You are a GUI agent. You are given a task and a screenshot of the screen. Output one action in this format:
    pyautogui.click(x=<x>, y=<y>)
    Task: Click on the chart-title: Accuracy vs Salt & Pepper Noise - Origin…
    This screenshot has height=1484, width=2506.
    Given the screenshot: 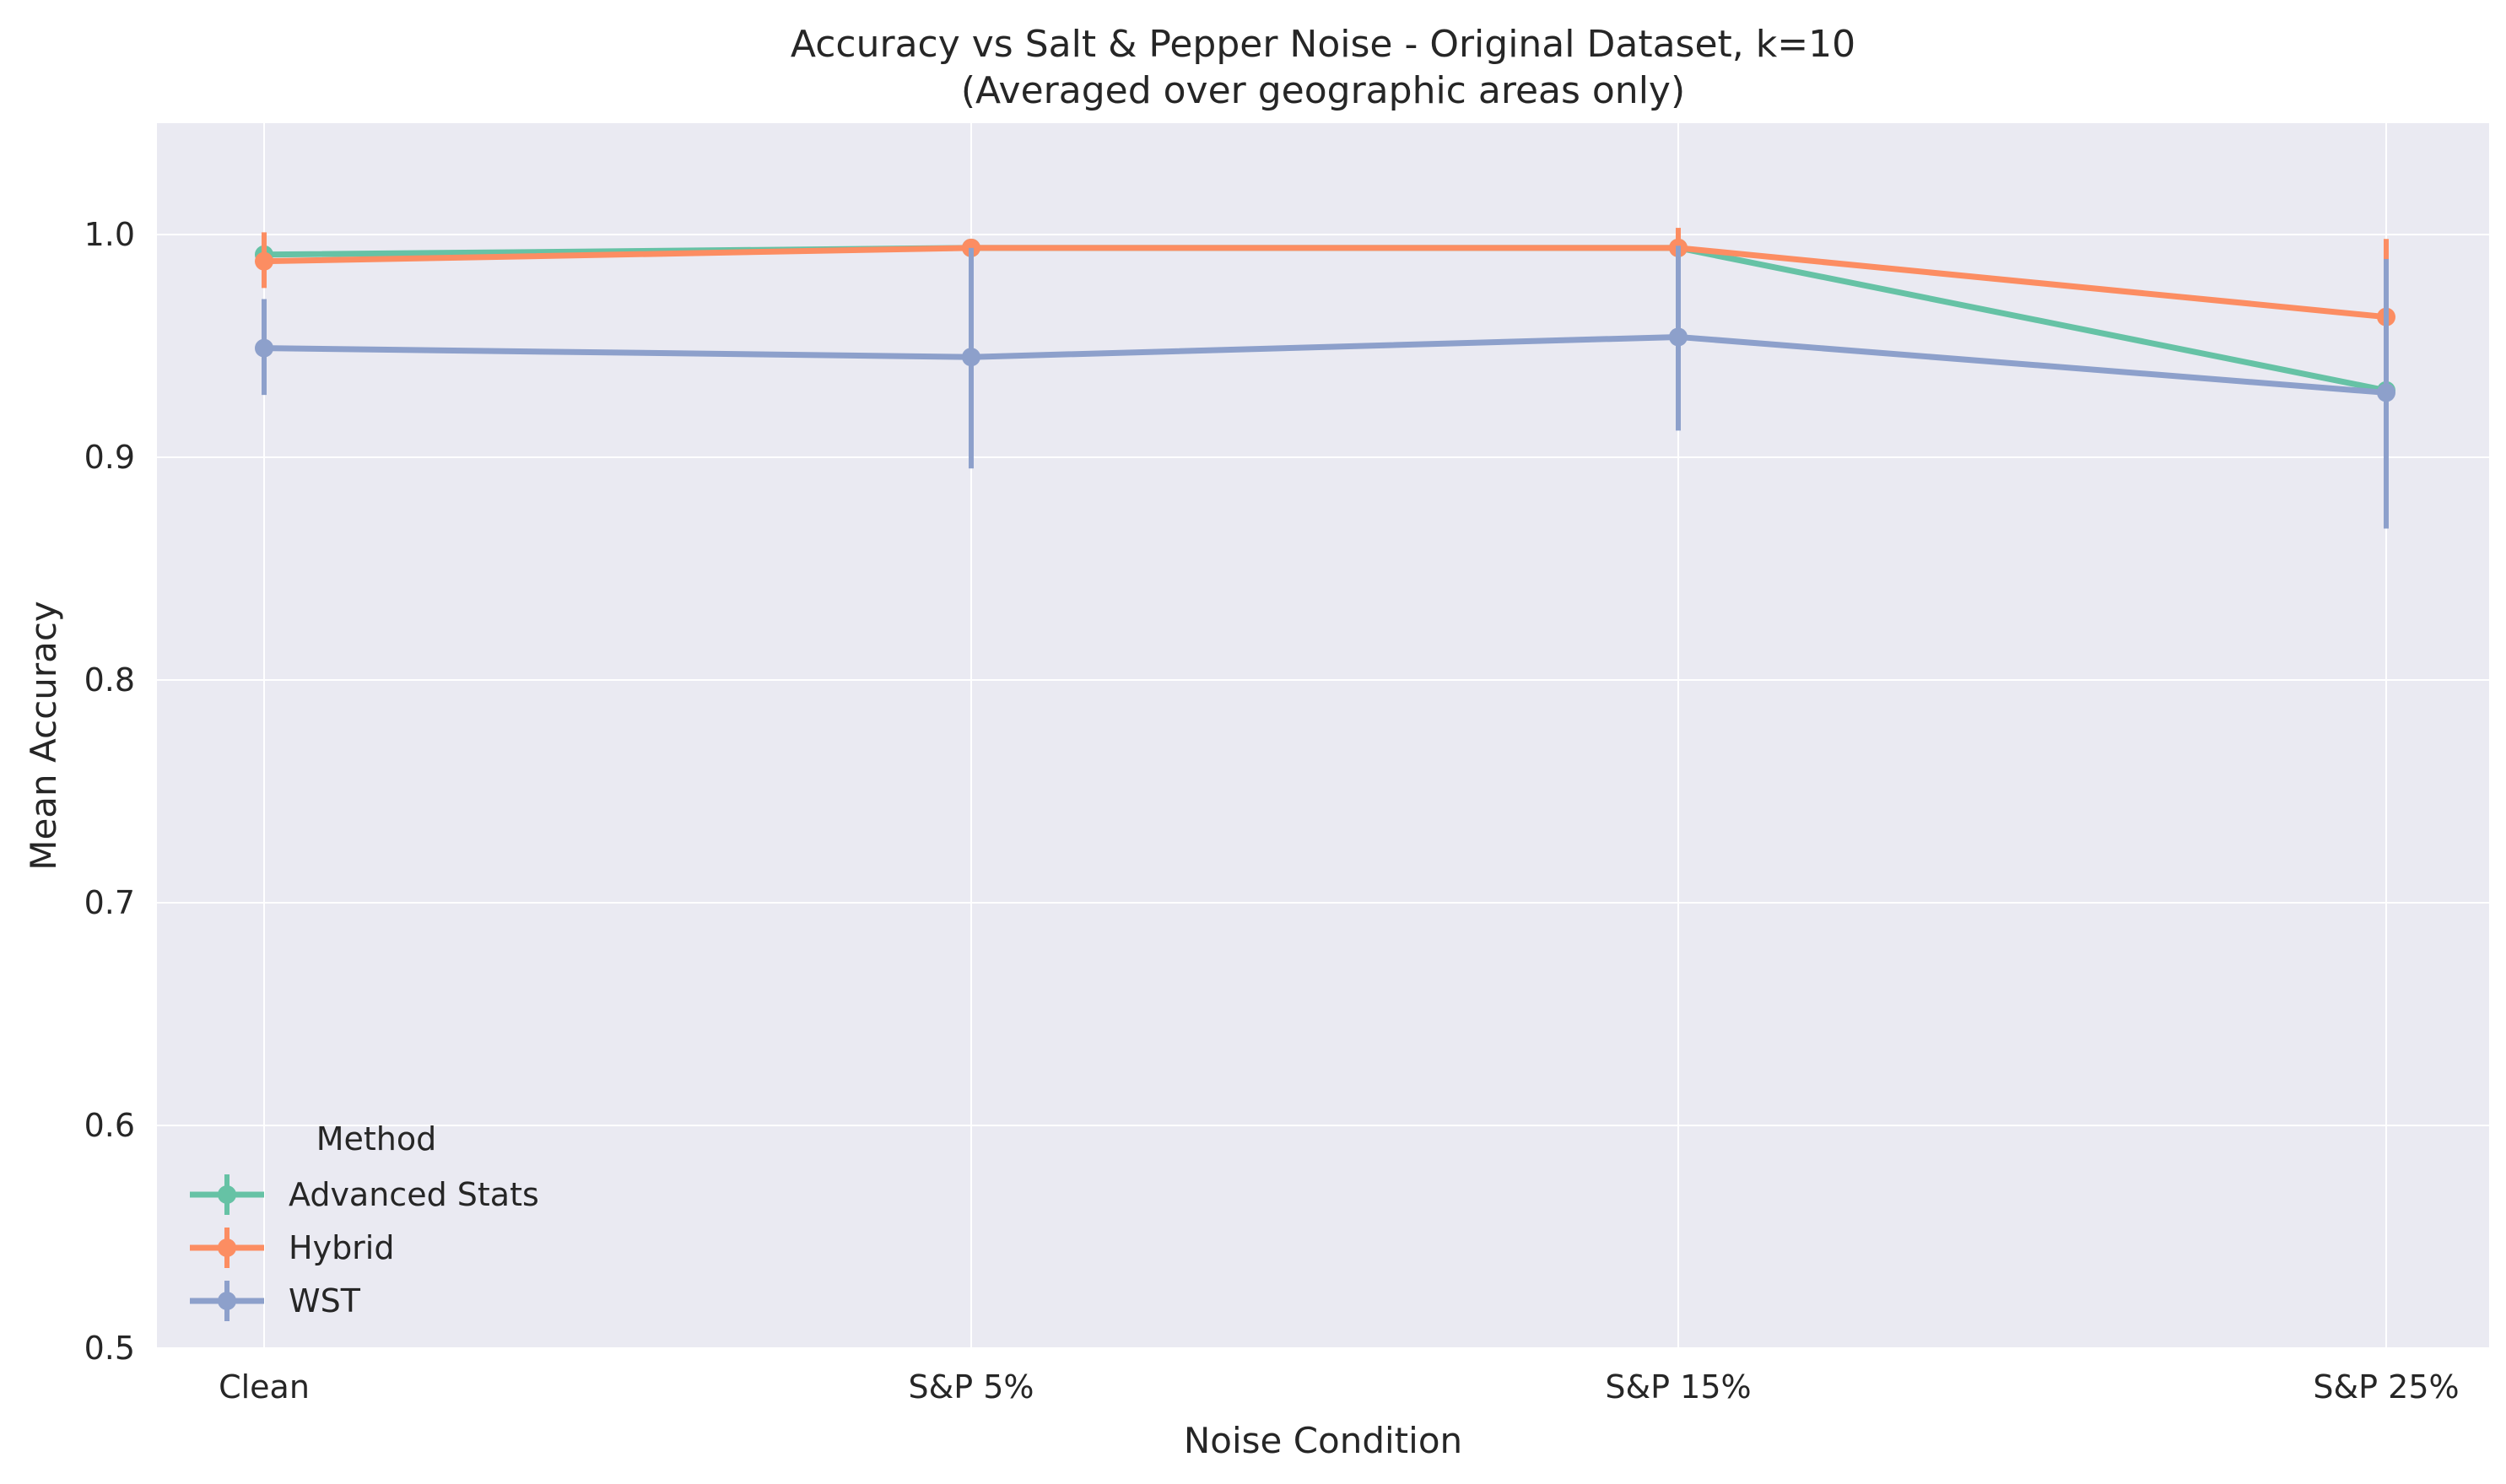 What is the action you would take?
    pyautogui.click(x=1323, y=44)
    